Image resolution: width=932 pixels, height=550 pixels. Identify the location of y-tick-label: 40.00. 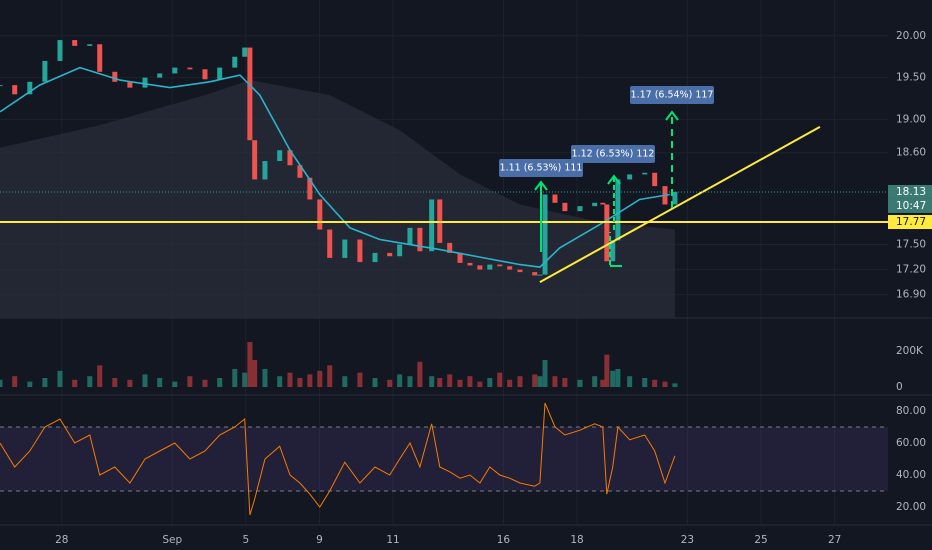
(911, 475).